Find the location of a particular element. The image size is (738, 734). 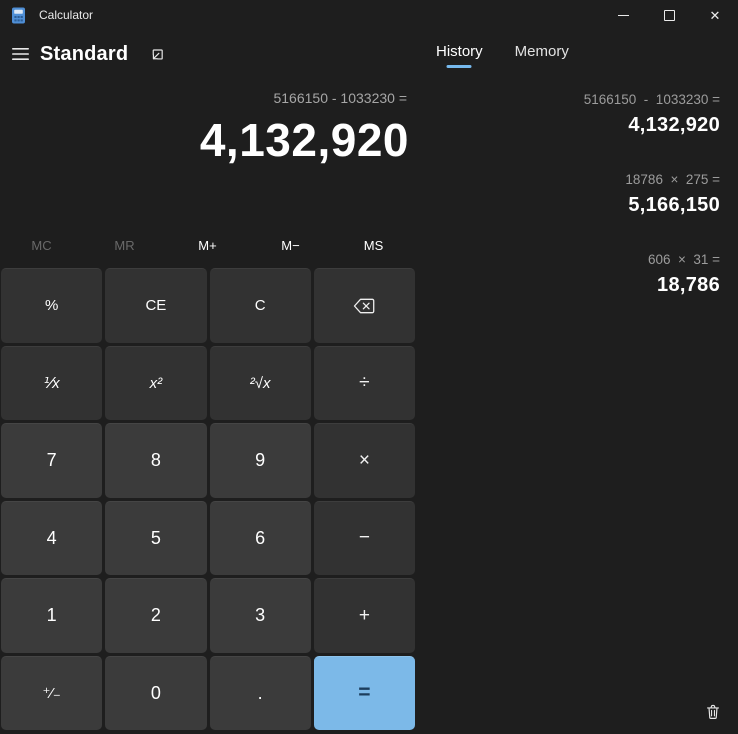

display-result: 4,132,920 is located at coordinates (304, 140).